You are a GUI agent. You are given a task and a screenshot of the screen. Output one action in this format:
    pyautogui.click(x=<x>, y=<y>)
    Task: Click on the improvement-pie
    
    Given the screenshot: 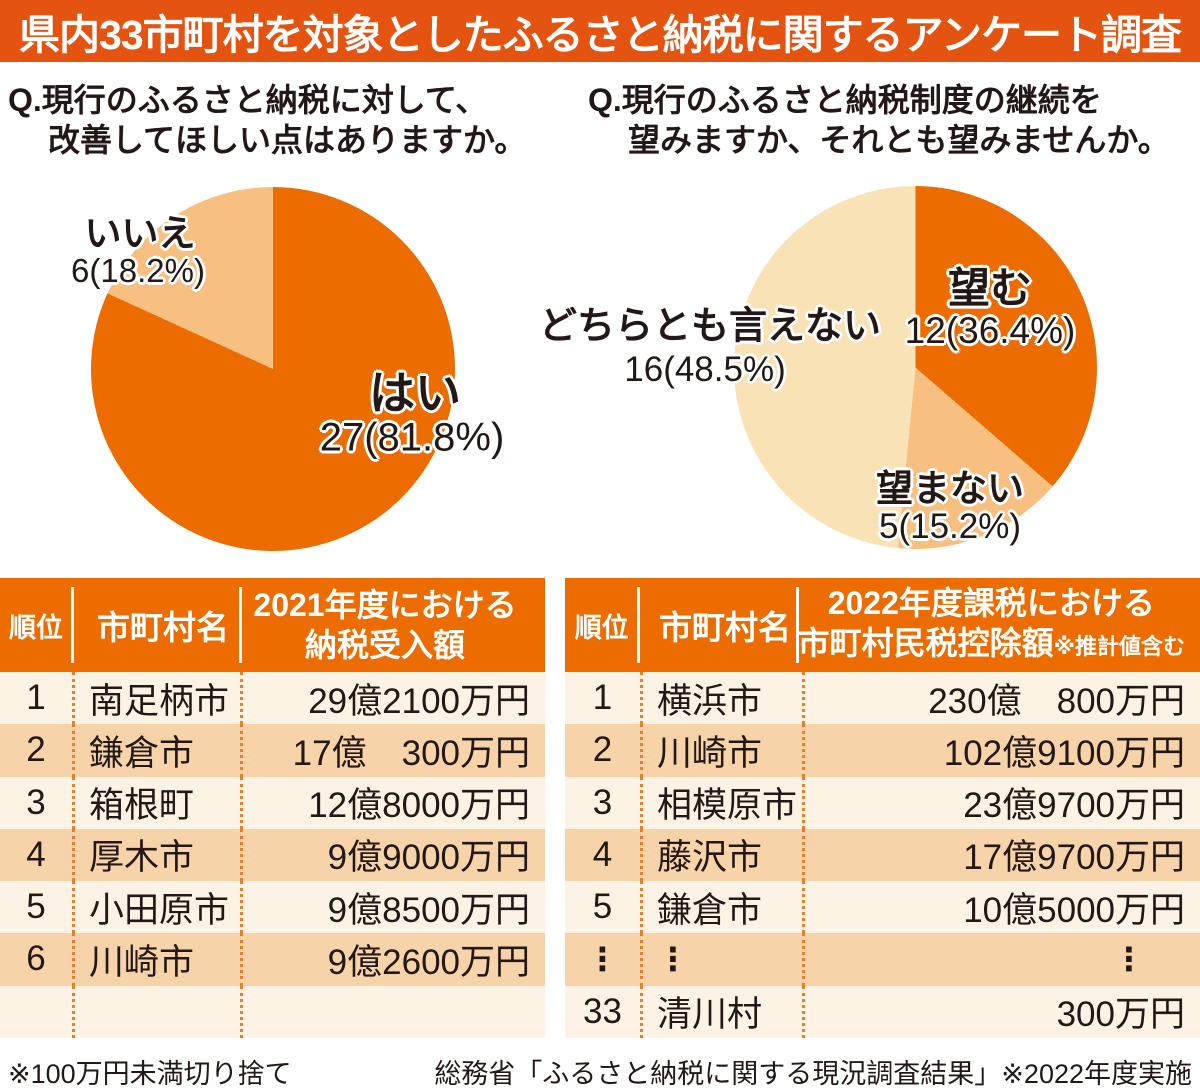 What is the action you would take?
    pyautogui.click(x=273, y=369)
    